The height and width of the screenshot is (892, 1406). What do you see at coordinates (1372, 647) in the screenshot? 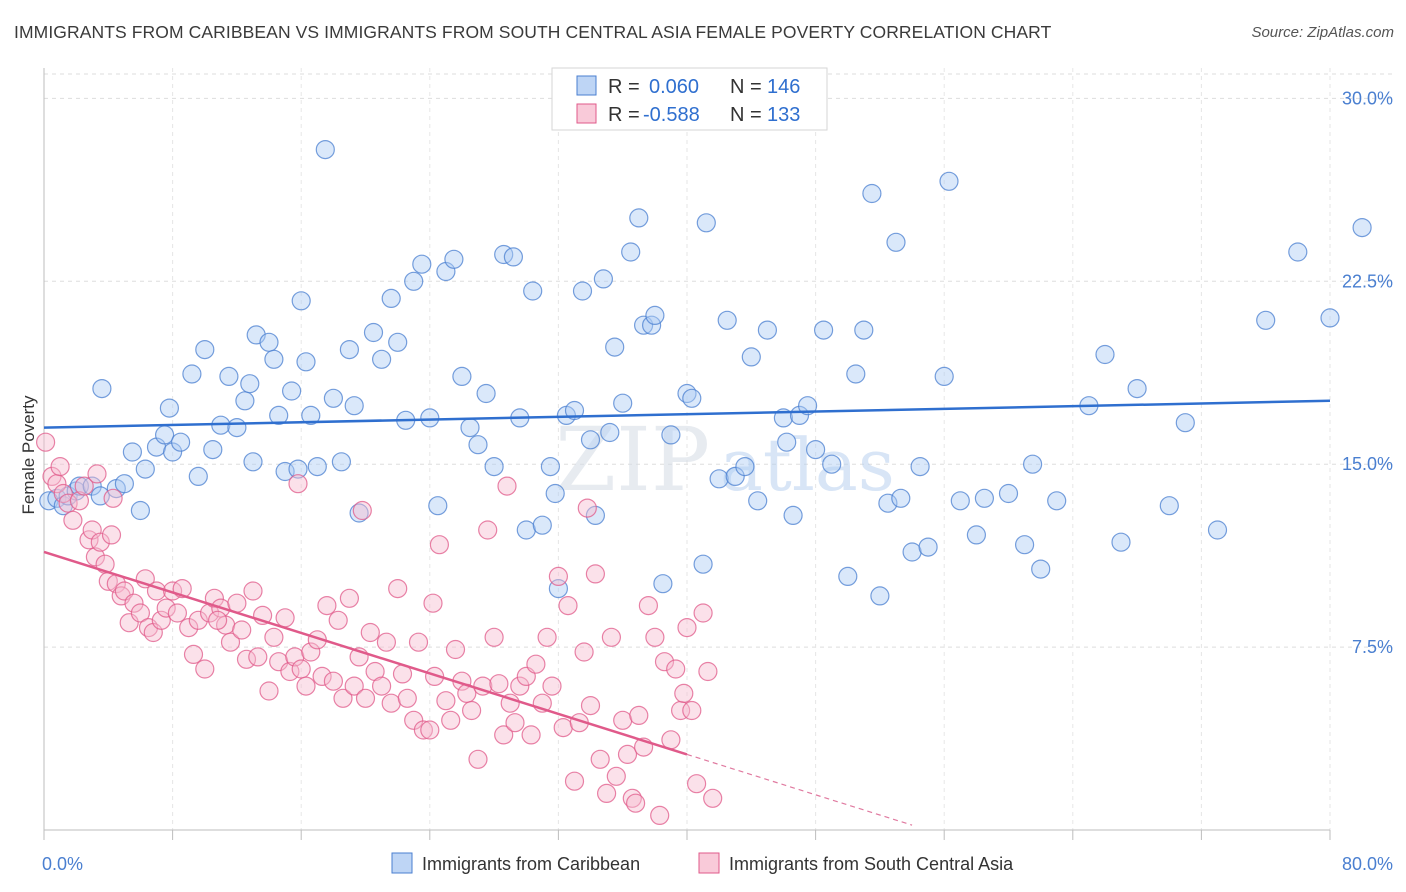
I see `y-tick-label: 7.5%` at bounding box center [1372, 647].